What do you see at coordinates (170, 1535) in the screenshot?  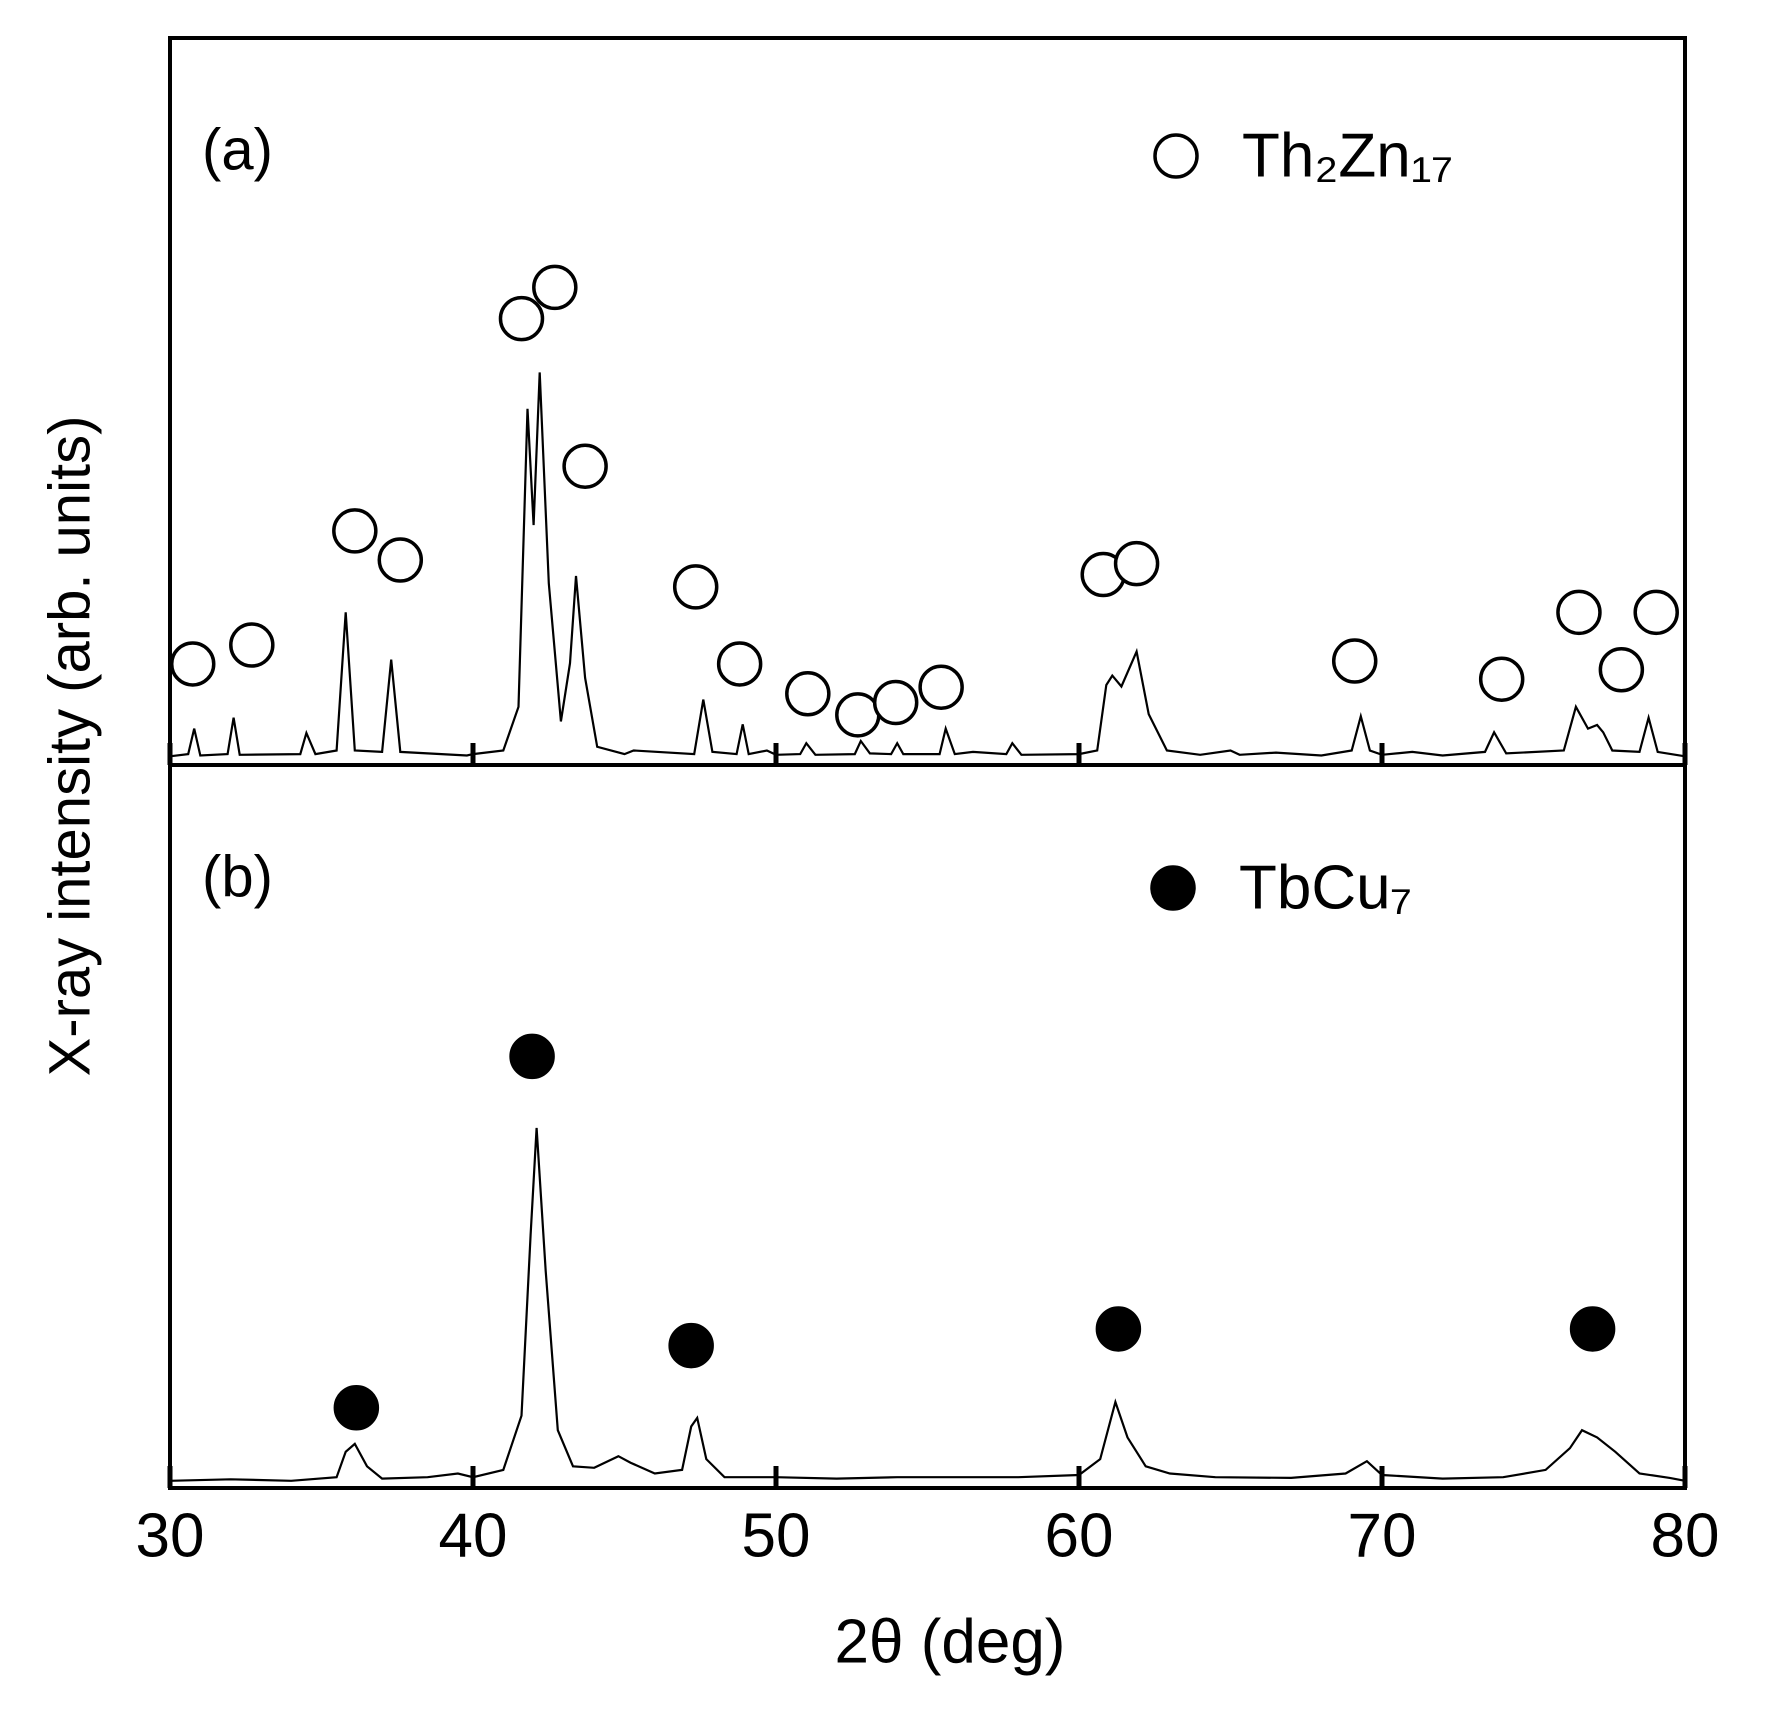 I see `x-tick-label: 30` at bounding box center [170, 1535].